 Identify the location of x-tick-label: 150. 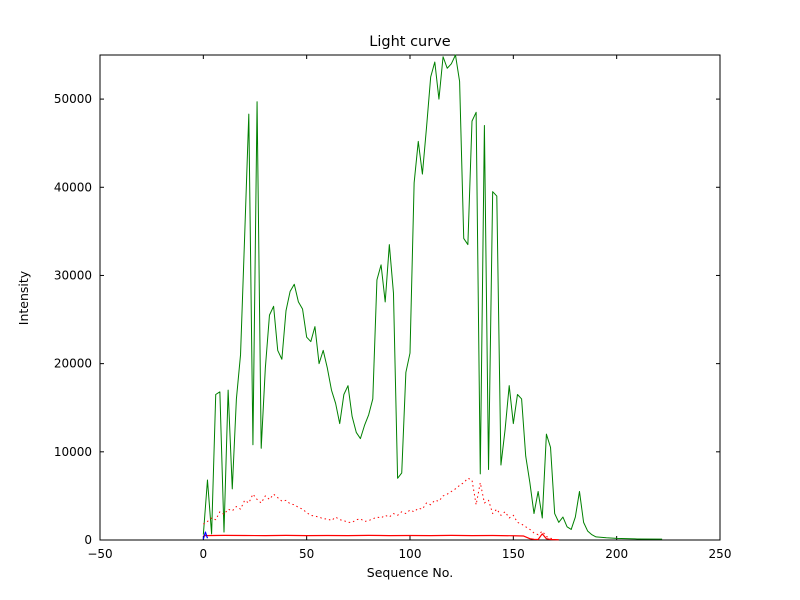
(513, 554).